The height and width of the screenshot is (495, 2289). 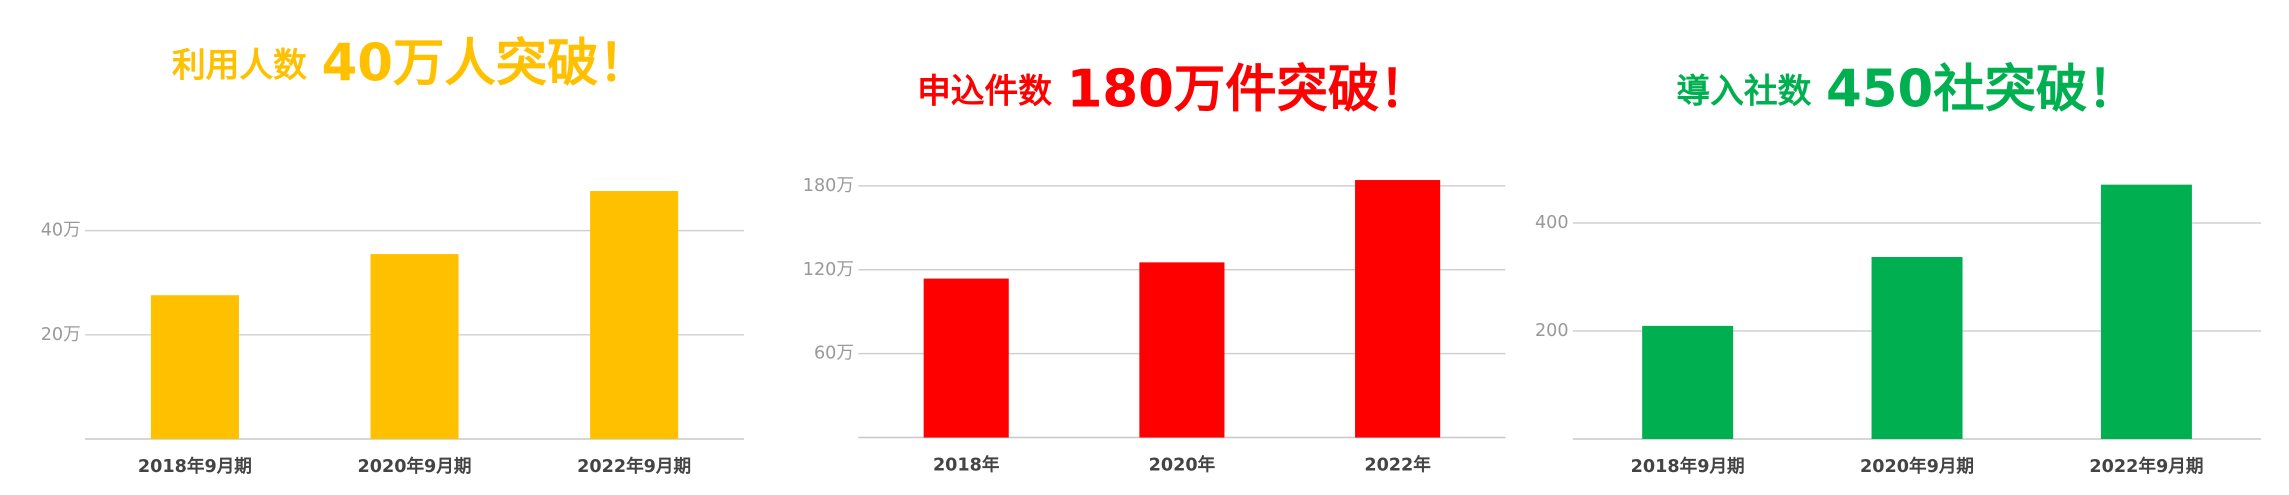 I want to click on title-text: 導入社数, so click(x=1743, y=90).